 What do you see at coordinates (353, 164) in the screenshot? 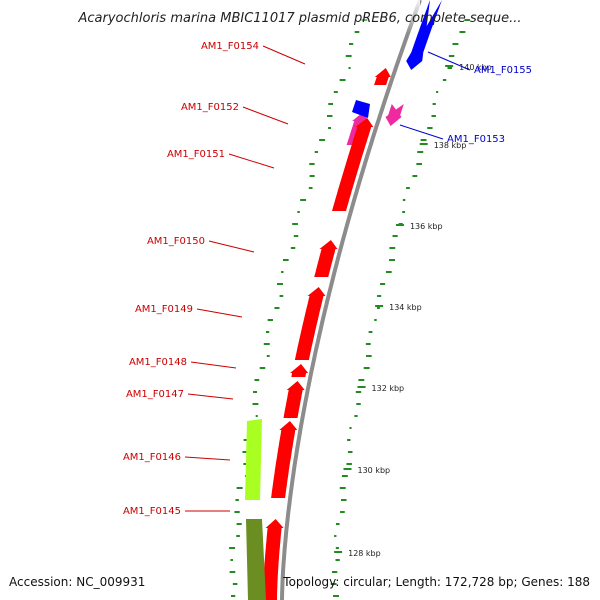
I see `gene-arrow-am1_f0151` at bounding box center [353, 164].